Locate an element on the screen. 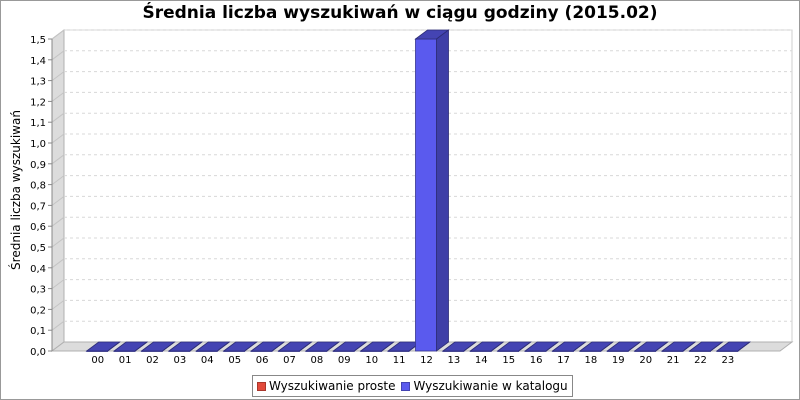 Image resolution: width=800 pixels, height=400 pixels. bar-front is located at coordinates (426, 195).